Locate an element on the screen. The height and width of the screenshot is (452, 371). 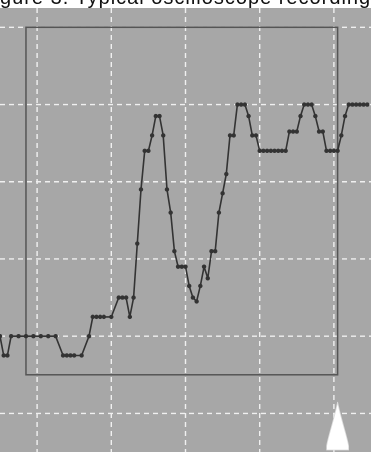
trigger-arrow-icon is located at coordinates (338, 426).